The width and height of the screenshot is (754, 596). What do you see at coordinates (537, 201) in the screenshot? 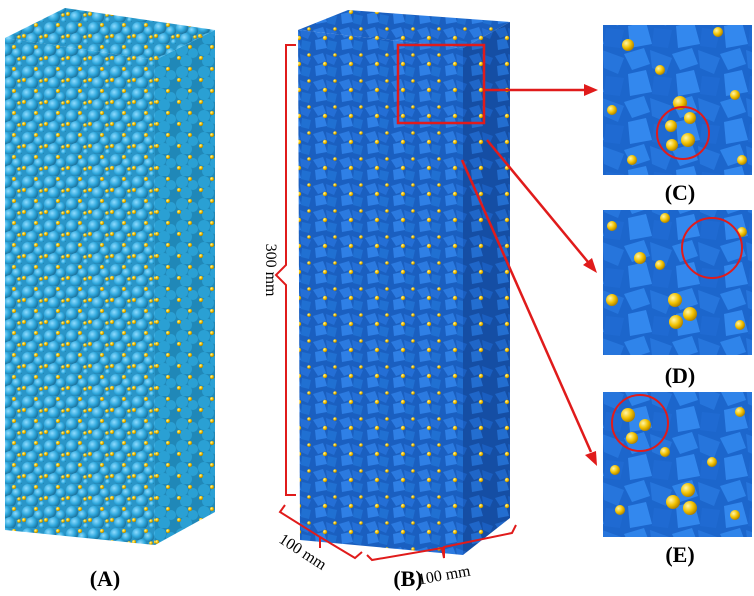
I see `arrow-to-d` at bounding box center [537, 201].